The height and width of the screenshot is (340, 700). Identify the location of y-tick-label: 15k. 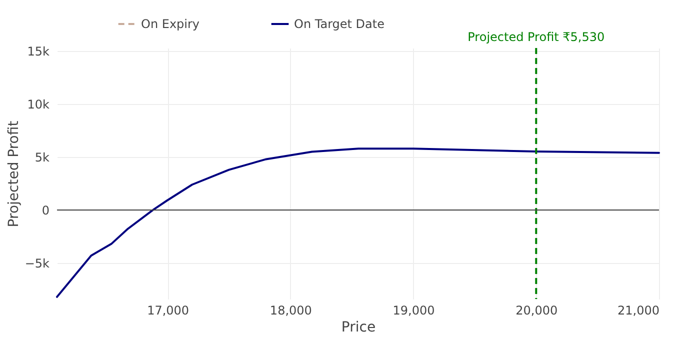
(38, 51).